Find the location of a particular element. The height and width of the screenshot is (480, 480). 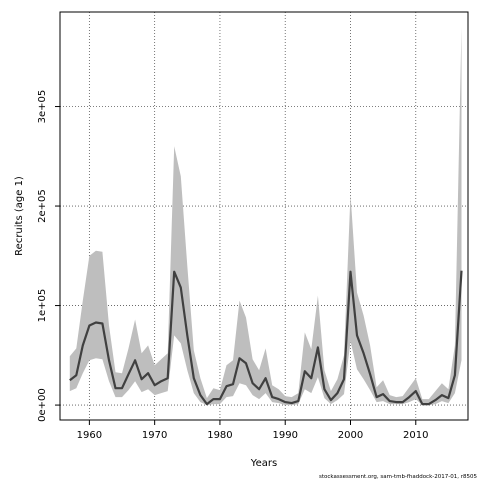

y-axis-title: Recruits (age 1) is located at coordinates (19, 216).